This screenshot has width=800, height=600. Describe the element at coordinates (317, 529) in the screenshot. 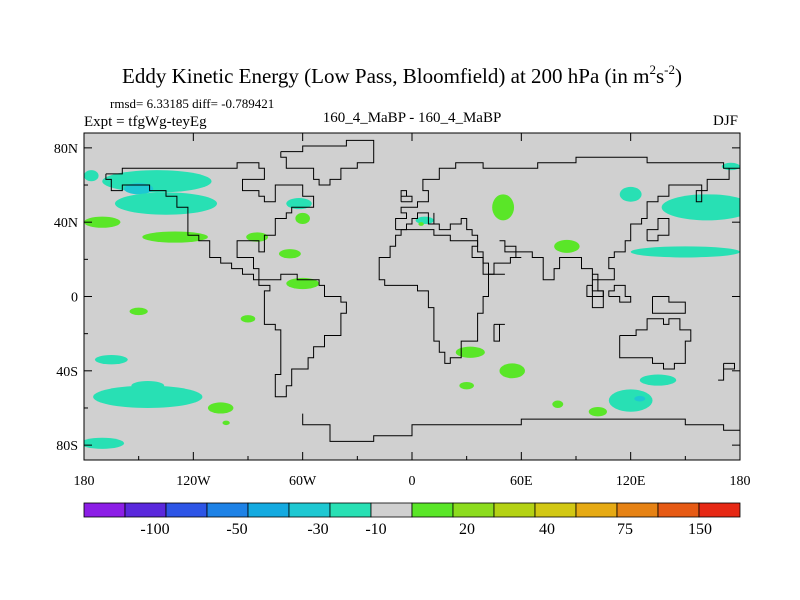

I see `colorbar-label: -30` at that location.